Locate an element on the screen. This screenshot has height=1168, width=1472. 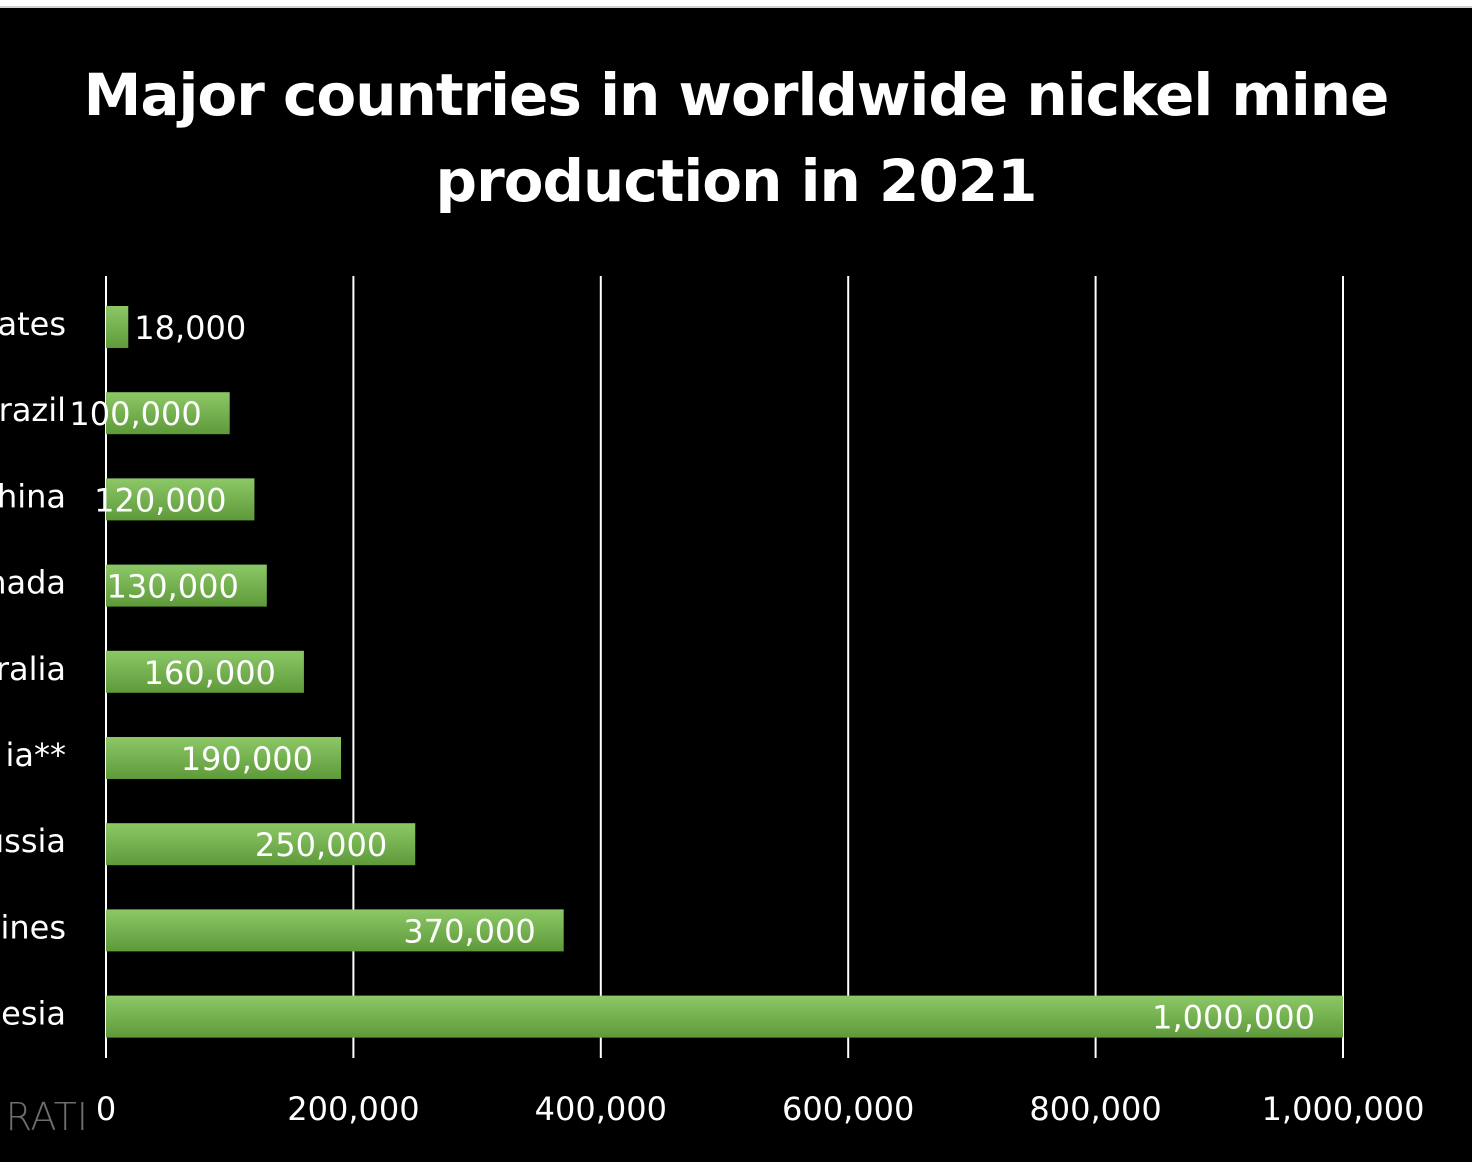
x-tick-label-0: 0 is located at coordinates (106, 1109).